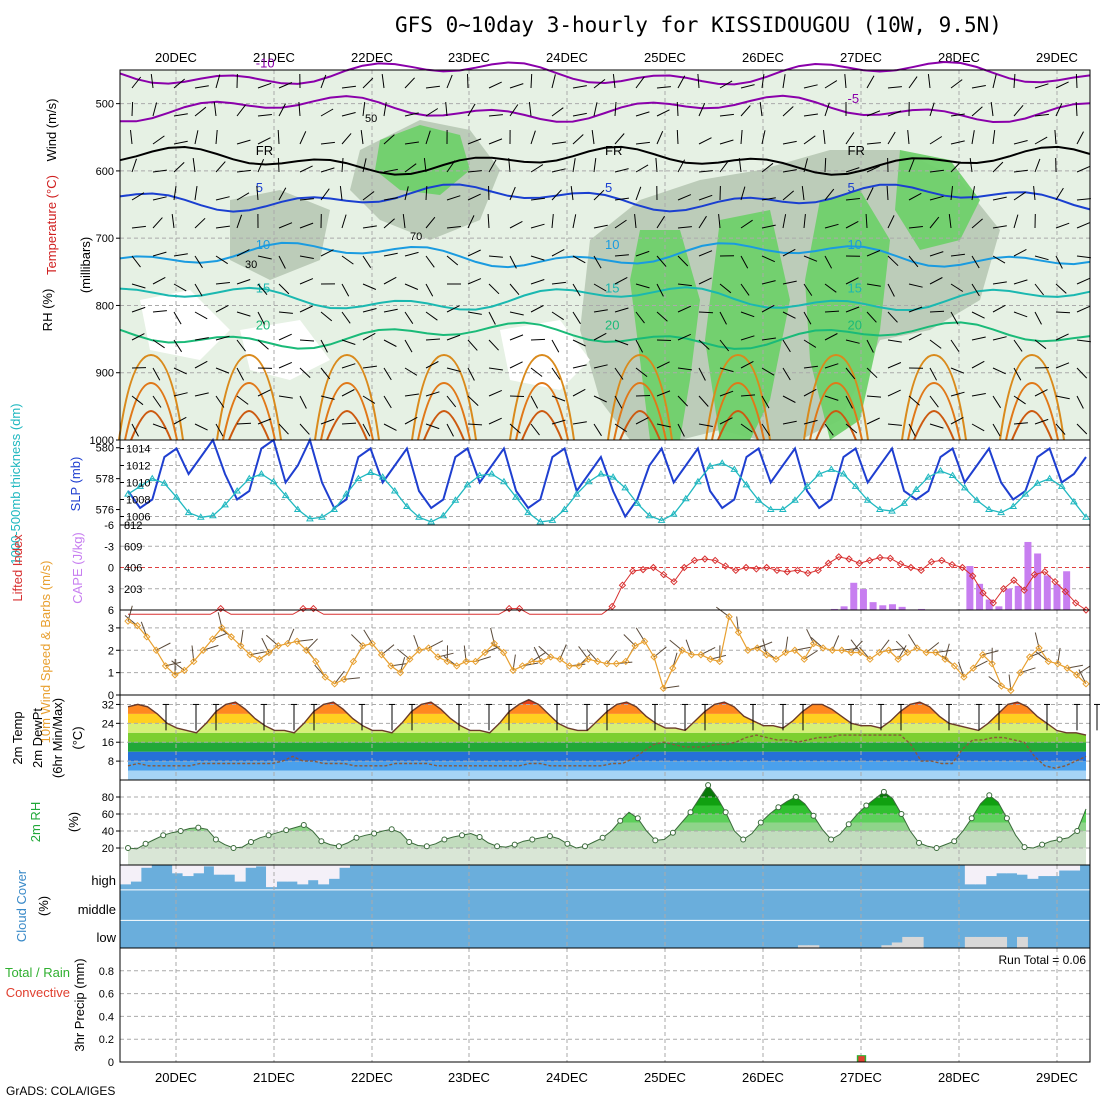 This screenshot has width=1100, height=1100. What do you see at coordinates (109, 526) in the screenshot?
I see `li-tick-label: -6` at bounding box center [109, 526].